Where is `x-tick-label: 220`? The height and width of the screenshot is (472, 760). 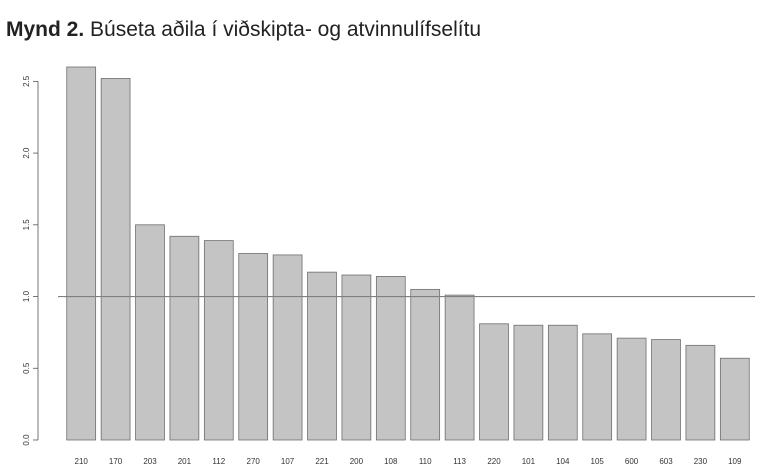 x-tick-label: 220 is located at coordinates (494, 461).